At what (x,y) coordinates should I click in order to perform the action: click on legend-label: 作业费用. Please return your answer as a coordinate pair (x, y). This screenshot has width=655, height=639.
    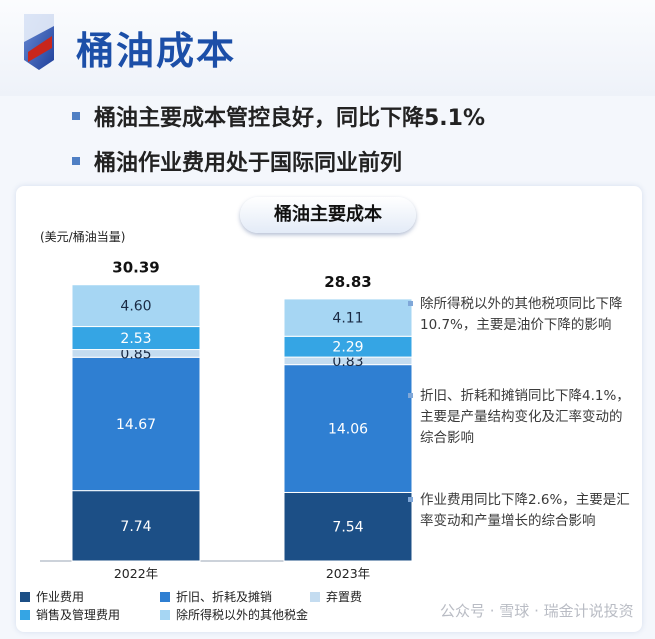
    Looking at the image, I should click on (60, 597).